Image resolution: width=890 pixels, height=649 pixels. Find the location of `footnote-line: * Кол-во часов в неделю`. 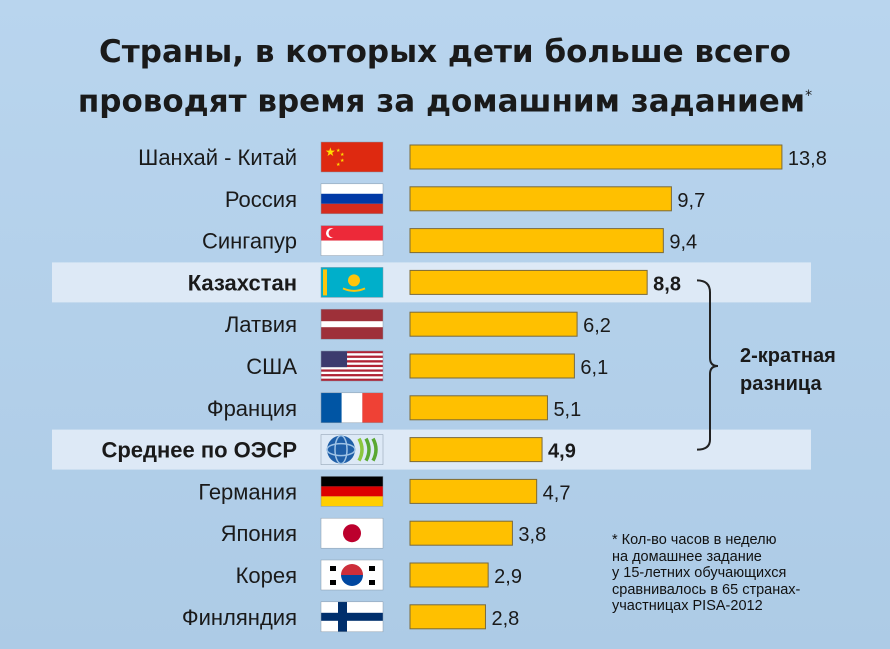

footnote-line: * Кол-во часов в неделю is located at coordinates (694, 540).